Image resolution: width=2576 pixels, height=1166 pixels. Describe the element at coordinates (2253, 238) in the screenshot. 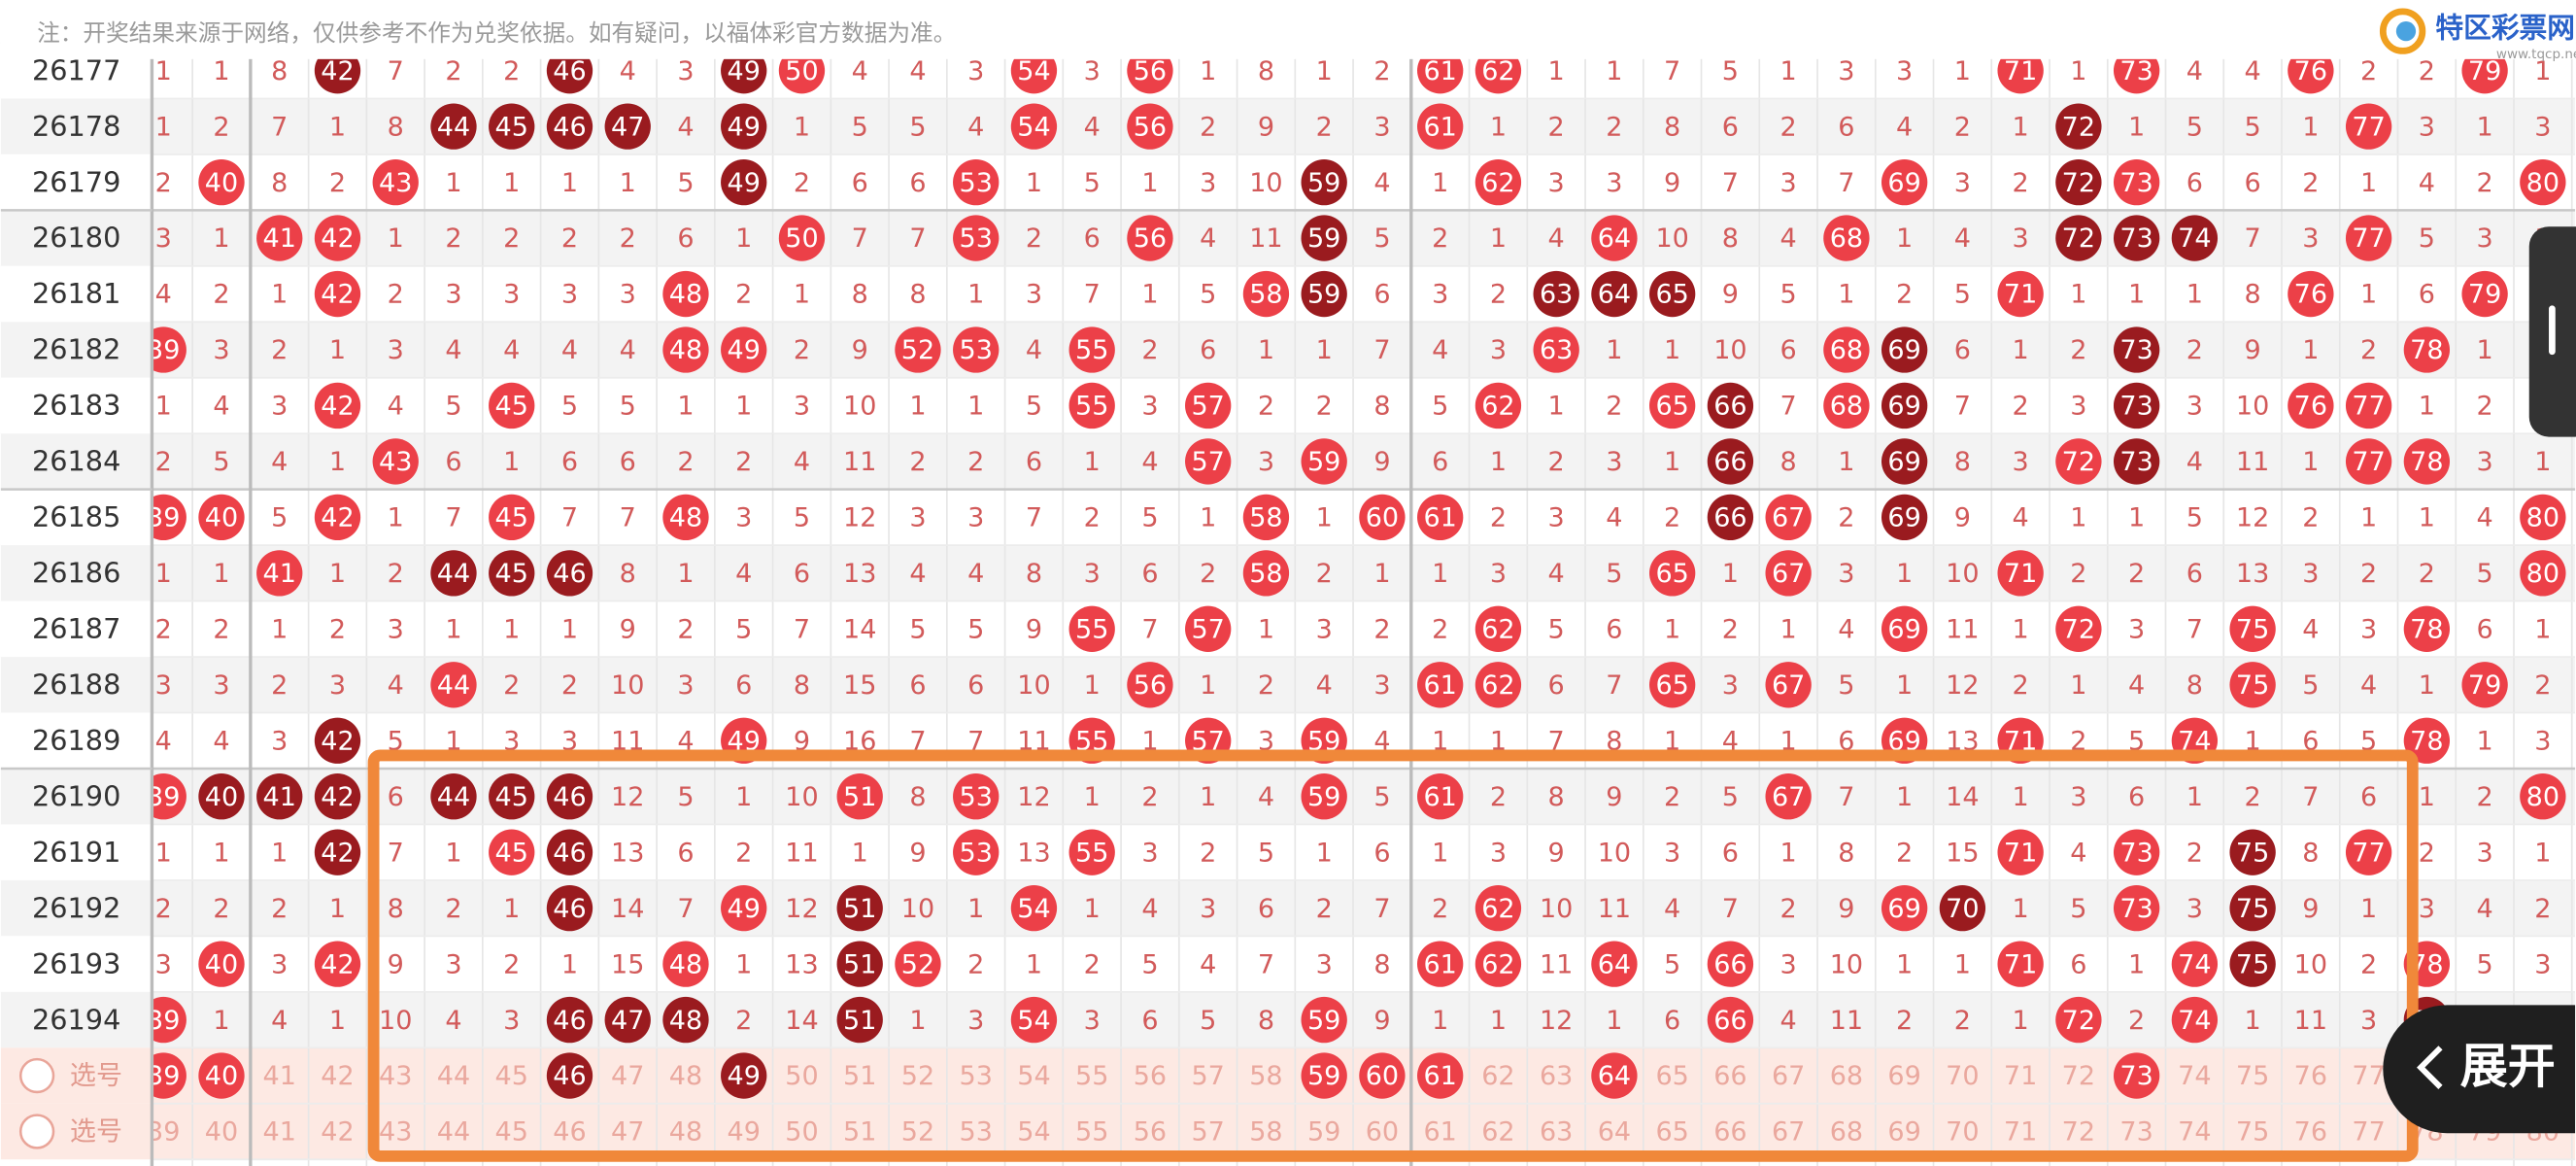

I see `miss-count: 7` at that location.